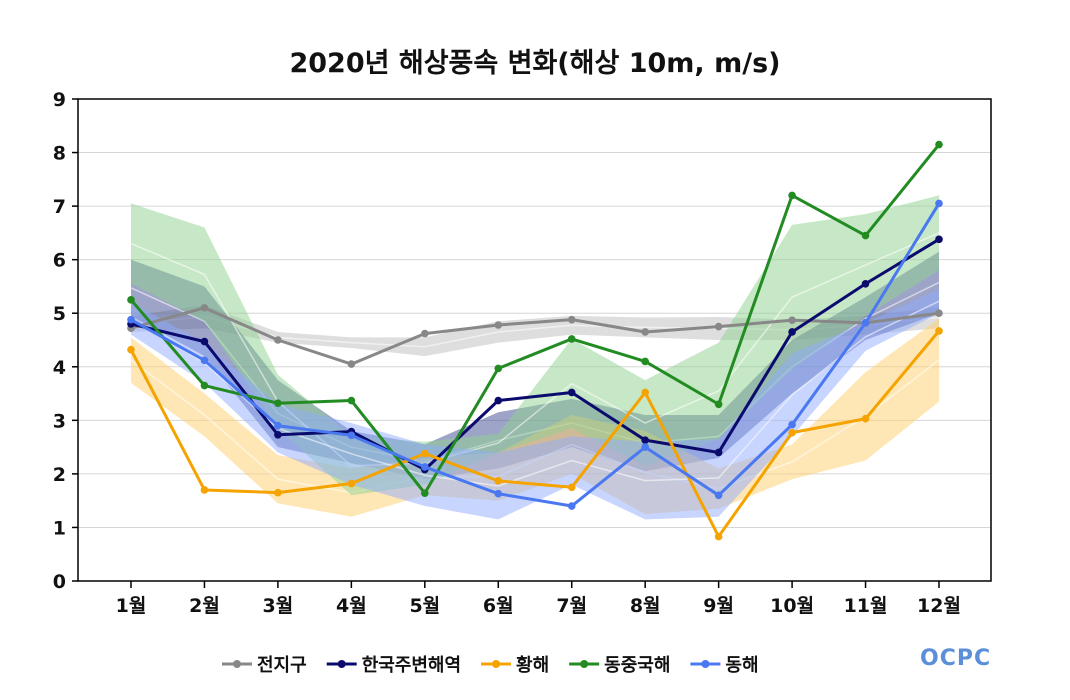  I want to click on y-tick-label: 6, so click(59, 261).